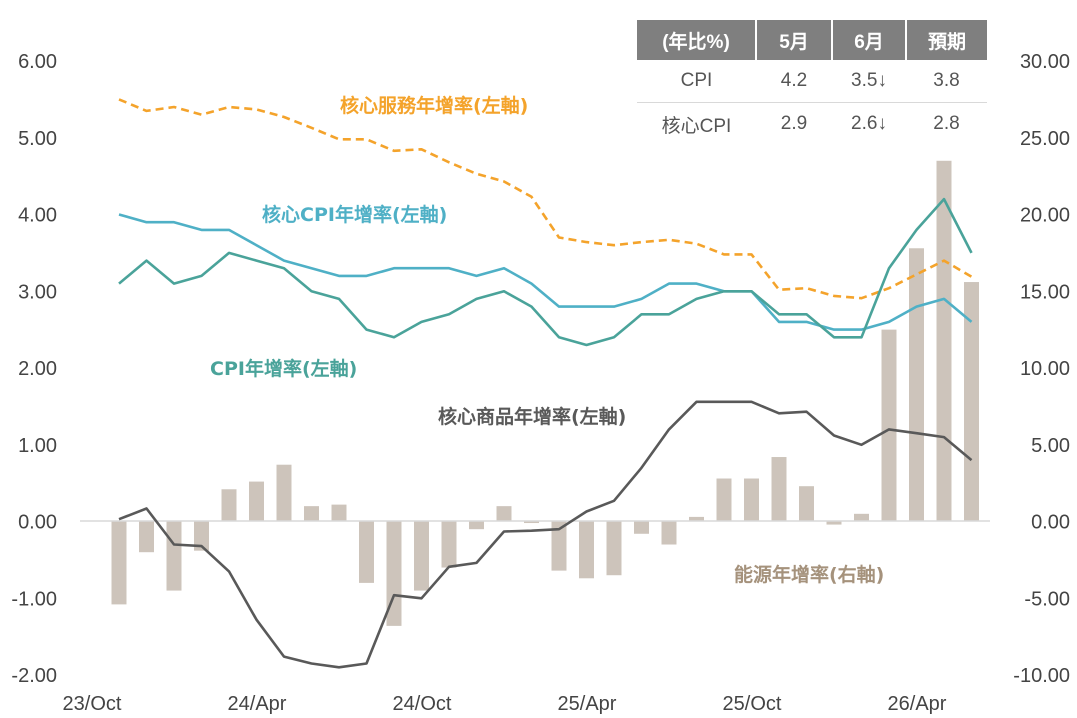 The image size is (1077, 718). Describe the element at coordinates (1050, 446) in the screenshot. I see `y-right-tick-label: 5.00` at that location.